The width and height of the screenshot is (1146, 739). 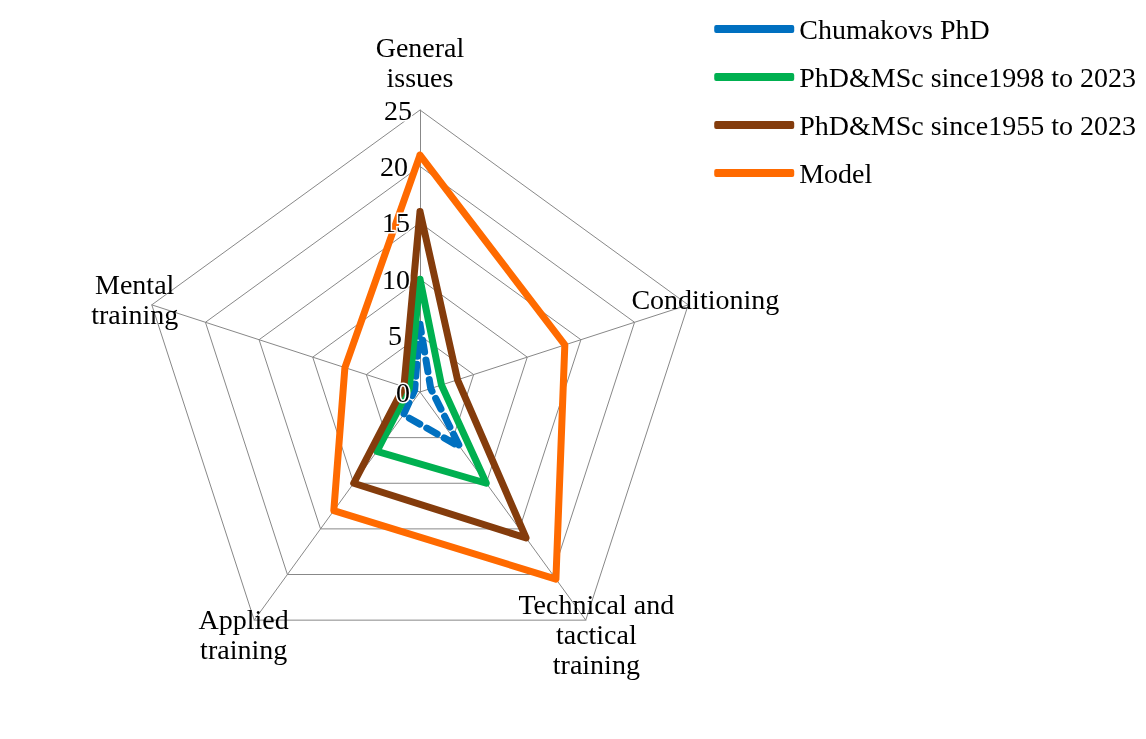 What do you see at coordinates (395, 336) in the screenshot?
I see `y-tick-label: 5` at bounding box center [395, 336].